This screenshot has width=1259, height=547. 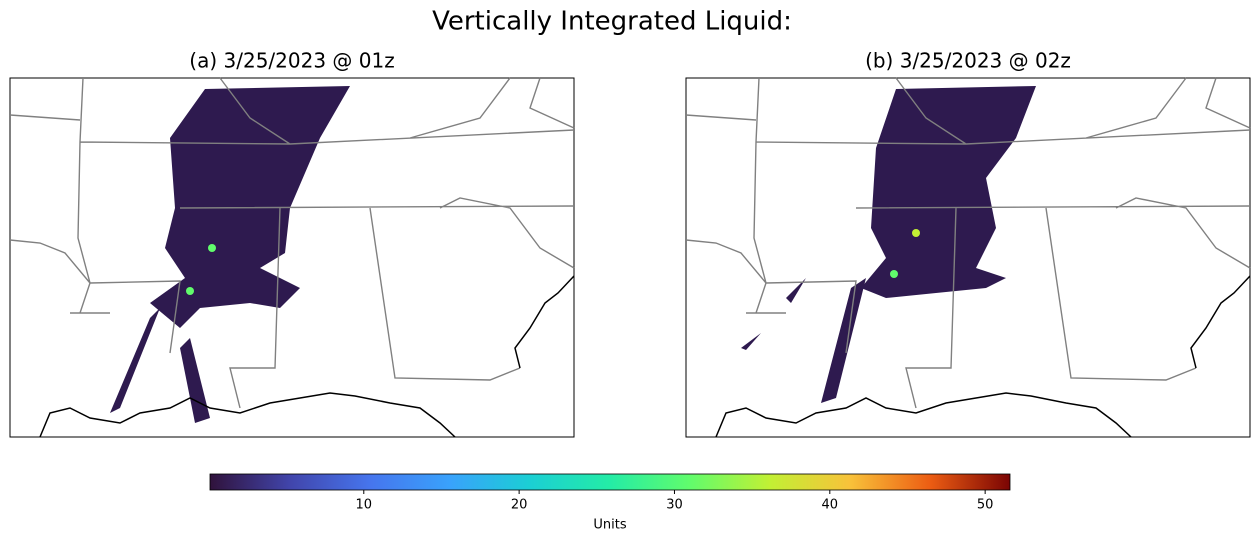 What do you see at coordinates (830, 505) in the screenshot?
I see `colorbar-tick-label: 40` at bounding box center [830, 505].